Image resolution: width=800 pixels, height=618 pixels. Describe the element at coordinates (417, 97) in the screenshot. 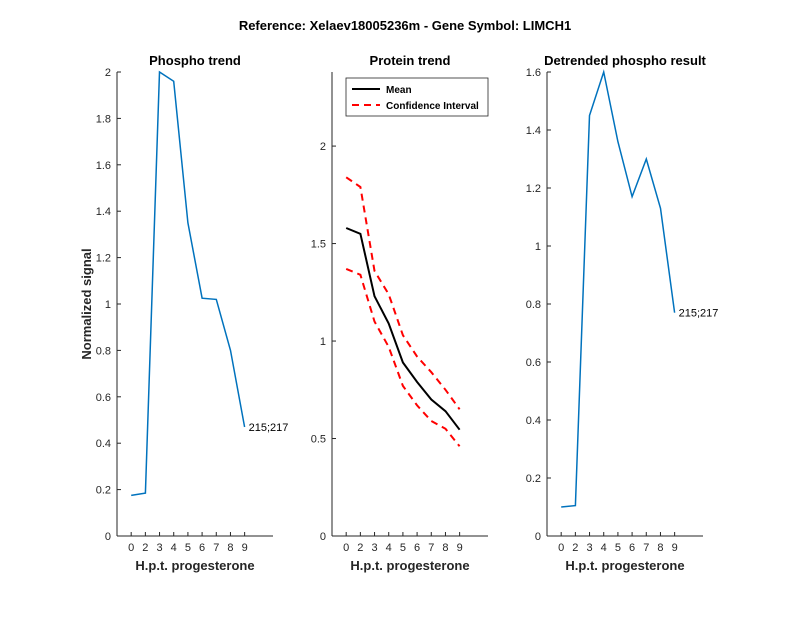

I see `legend-box` at that location.